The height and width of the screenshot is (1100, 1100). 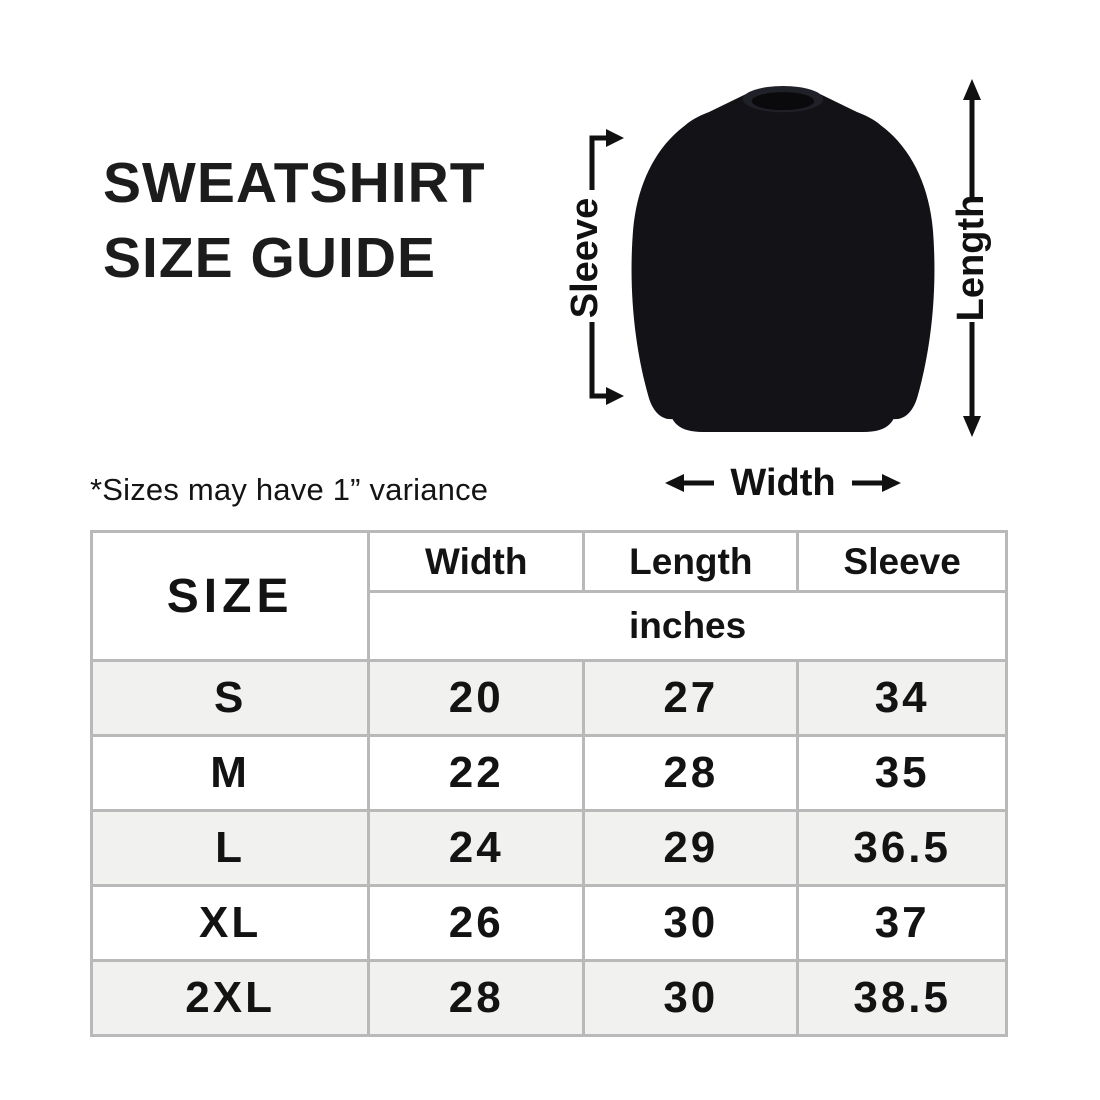 I want to click on table-row-m: M 22 28 35, so click(x=548, y=773).